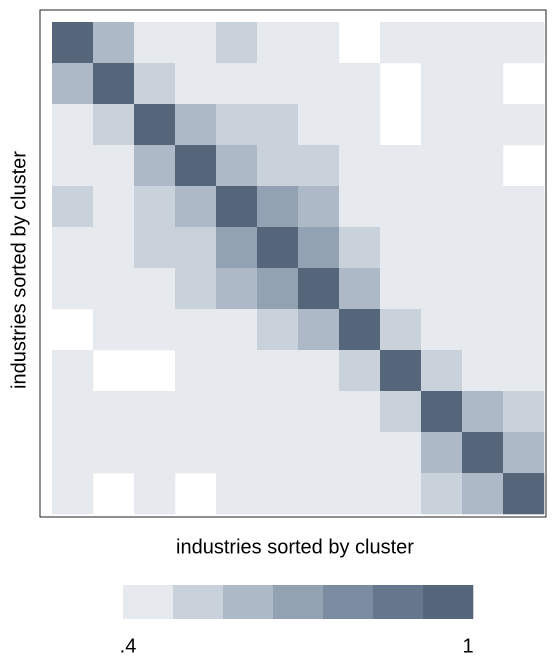 The width and height of the screenshot is (554, 657). Describe the element at coordinates (295, 547) in the screenshot. I see `x-axis-label: industries sorted by cluster` at that location.